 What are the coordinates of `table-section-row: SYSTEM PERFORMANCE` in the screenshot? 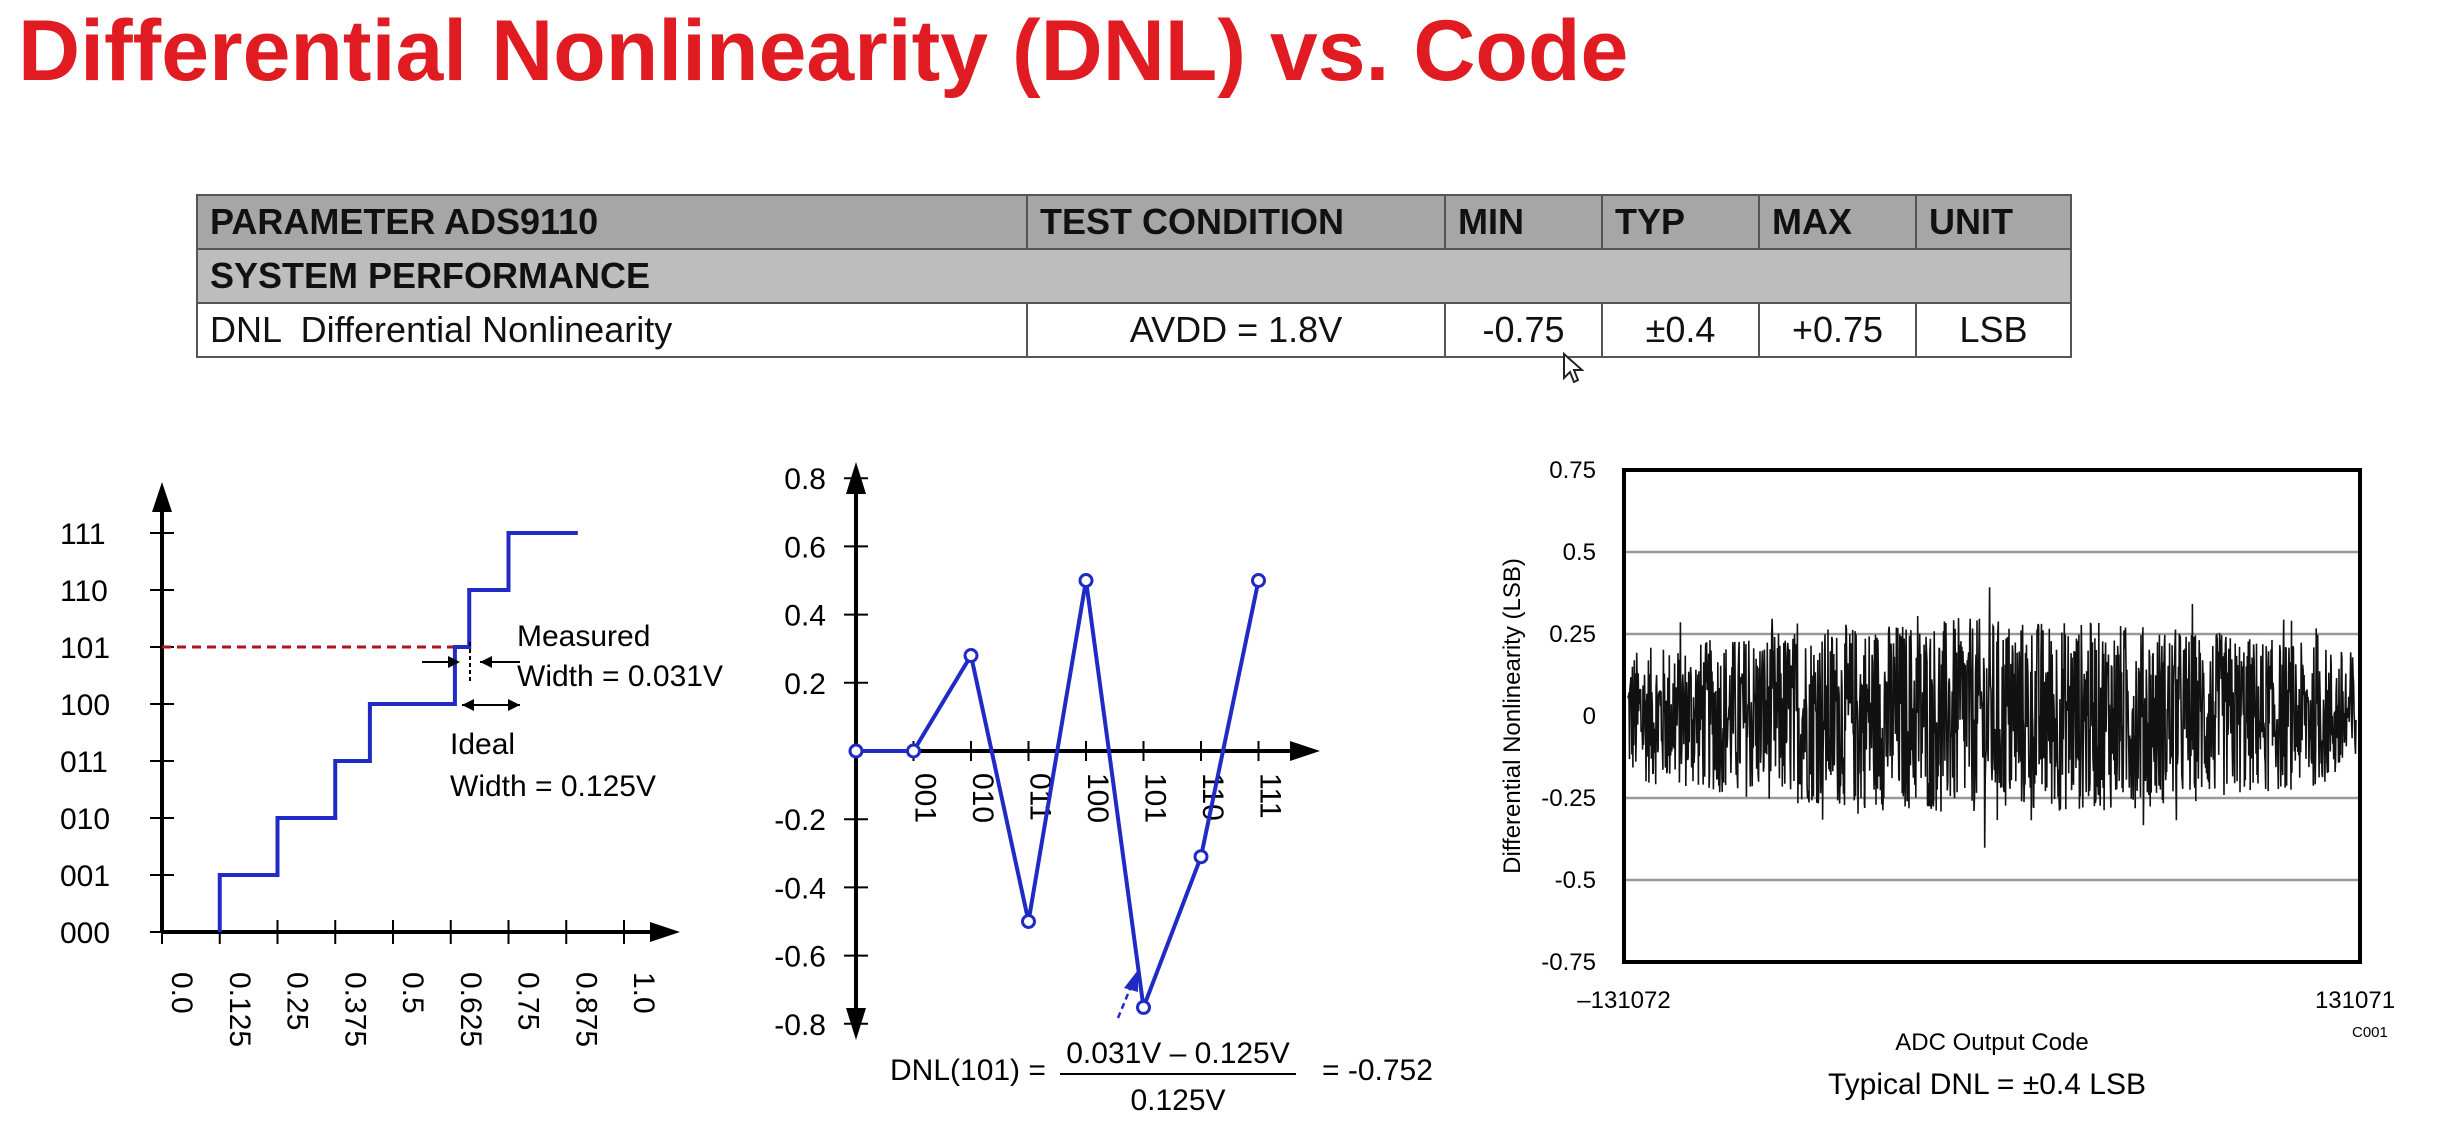 It's located at (1134, 276).